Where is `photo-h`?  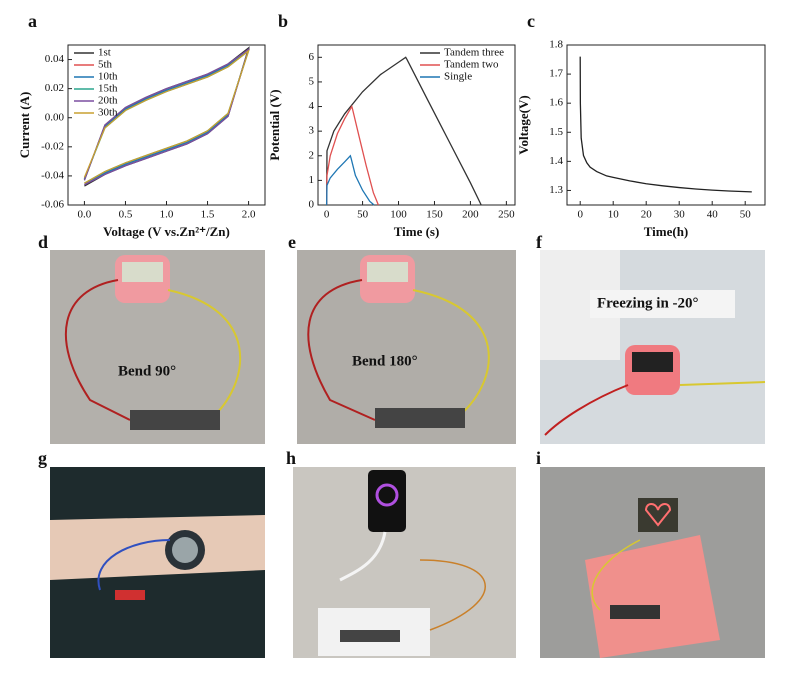 photo-h is located at coordinates (404, 562).